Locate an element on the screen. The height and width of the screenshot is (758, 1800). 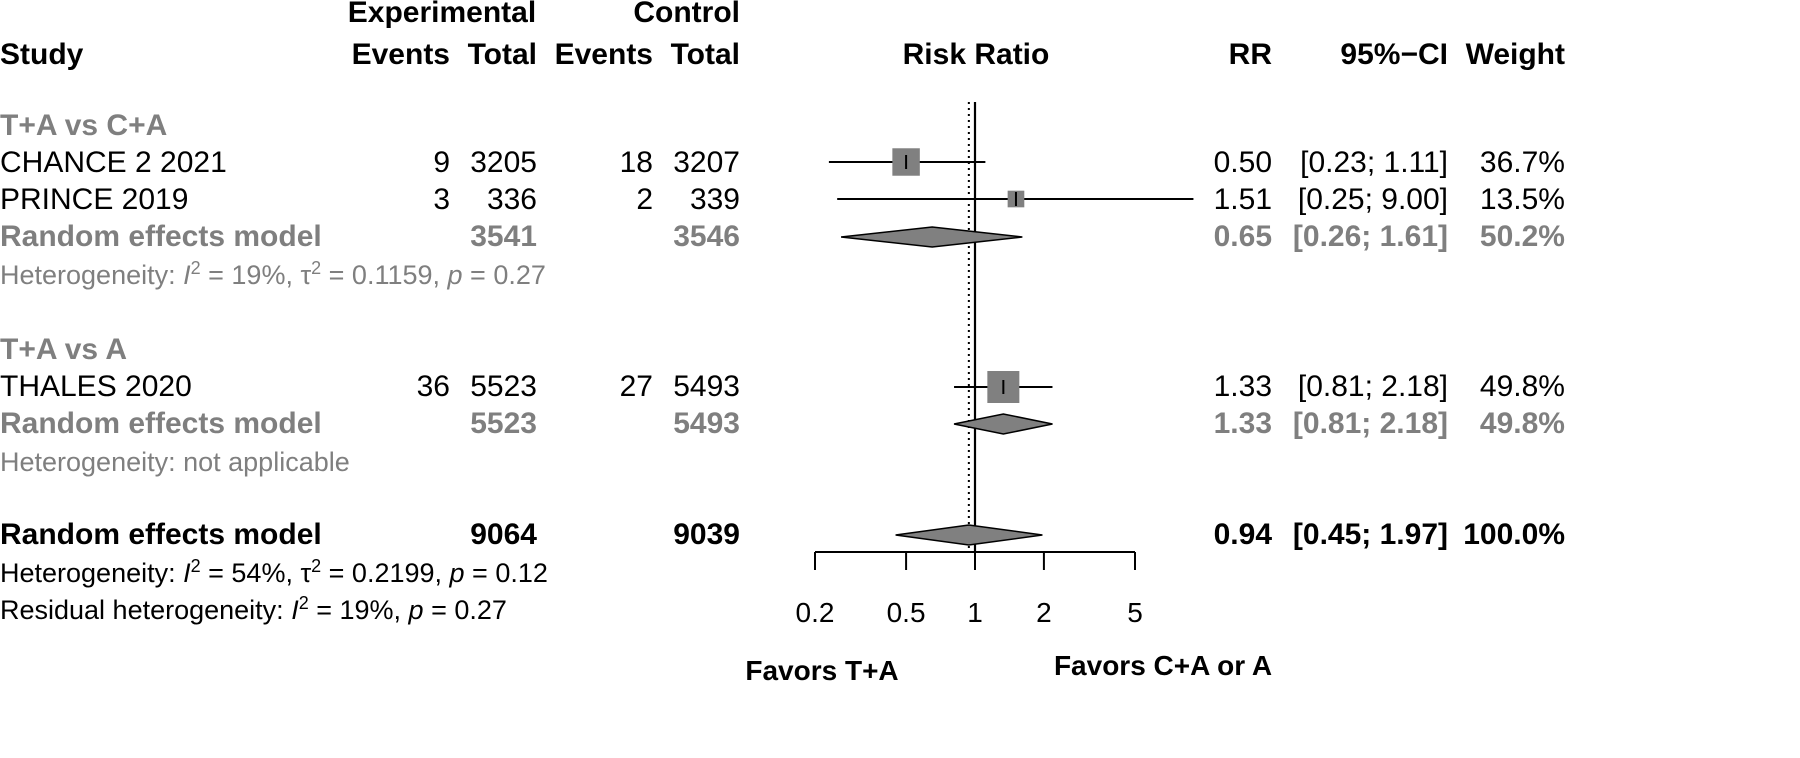
x-tick-label: 0.5 is located at coordinates (906, 612).